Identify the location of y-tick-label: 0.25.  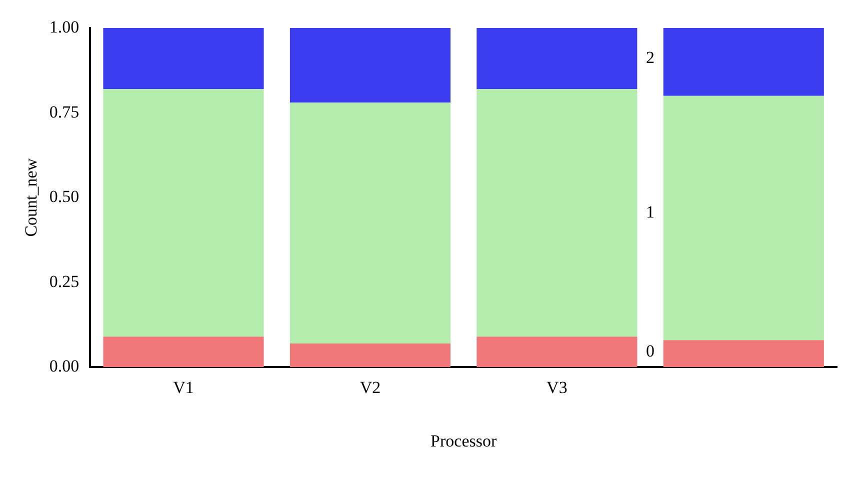
(64, 281).